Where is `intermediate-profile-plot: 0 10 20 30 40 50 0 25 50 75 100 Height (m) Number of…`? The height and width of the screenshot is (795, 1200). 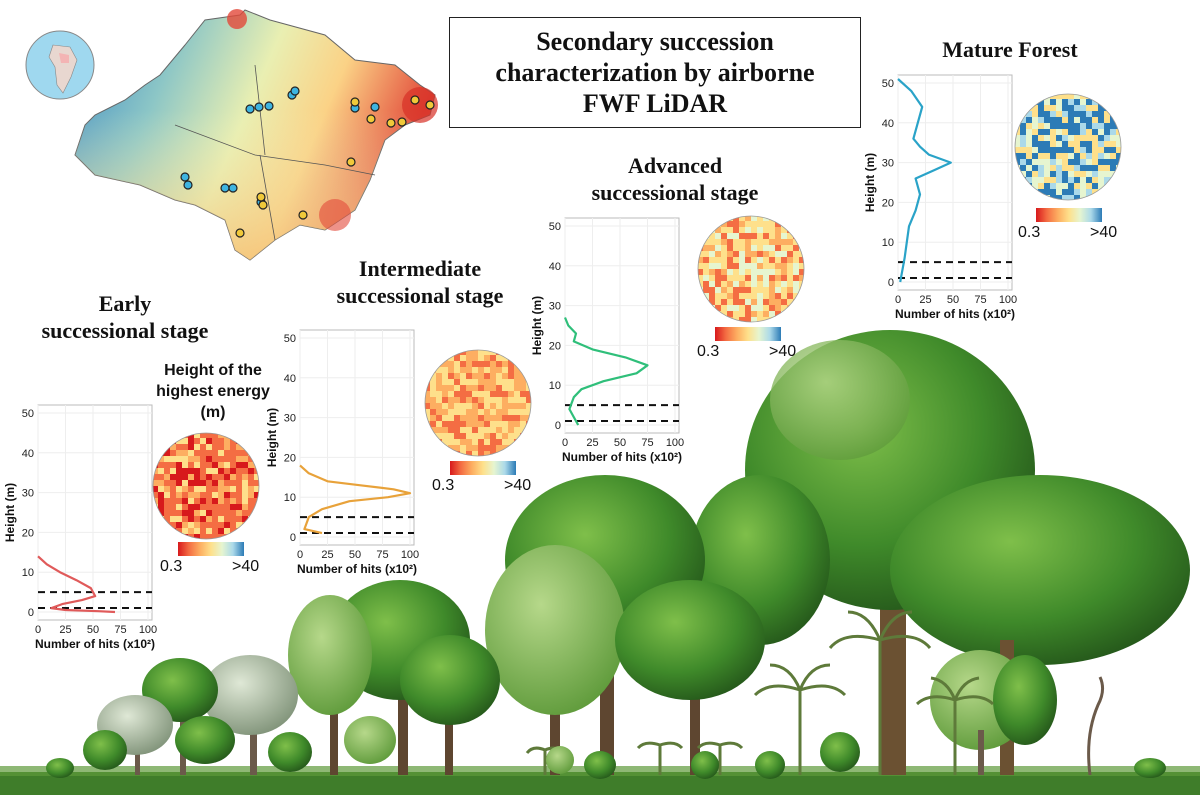 intermediate-profile-plot: 0 10 20 30 40 50 0 25 50 75 100 Height (m) Number of… is located at coordinates (342, 452).